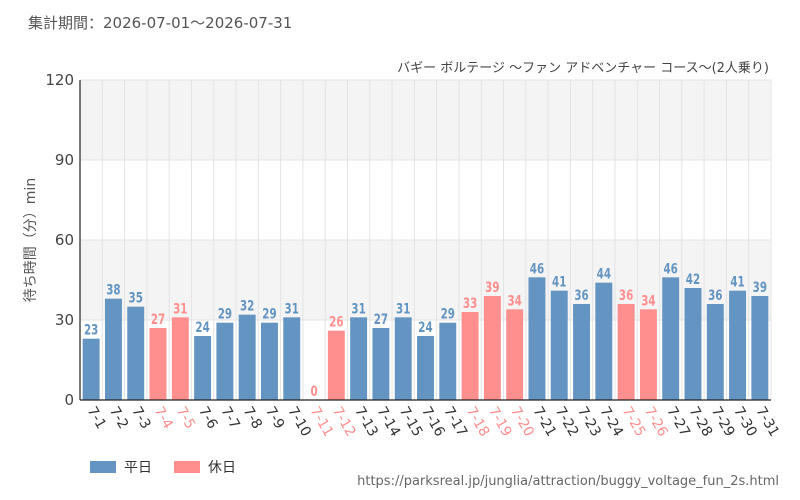 This screenshot has height=500, width=800. What do you see at coordinates (205, 467) in the screenshot?
I see `legend-holiday: 休日` at bounding box center [205, 467].